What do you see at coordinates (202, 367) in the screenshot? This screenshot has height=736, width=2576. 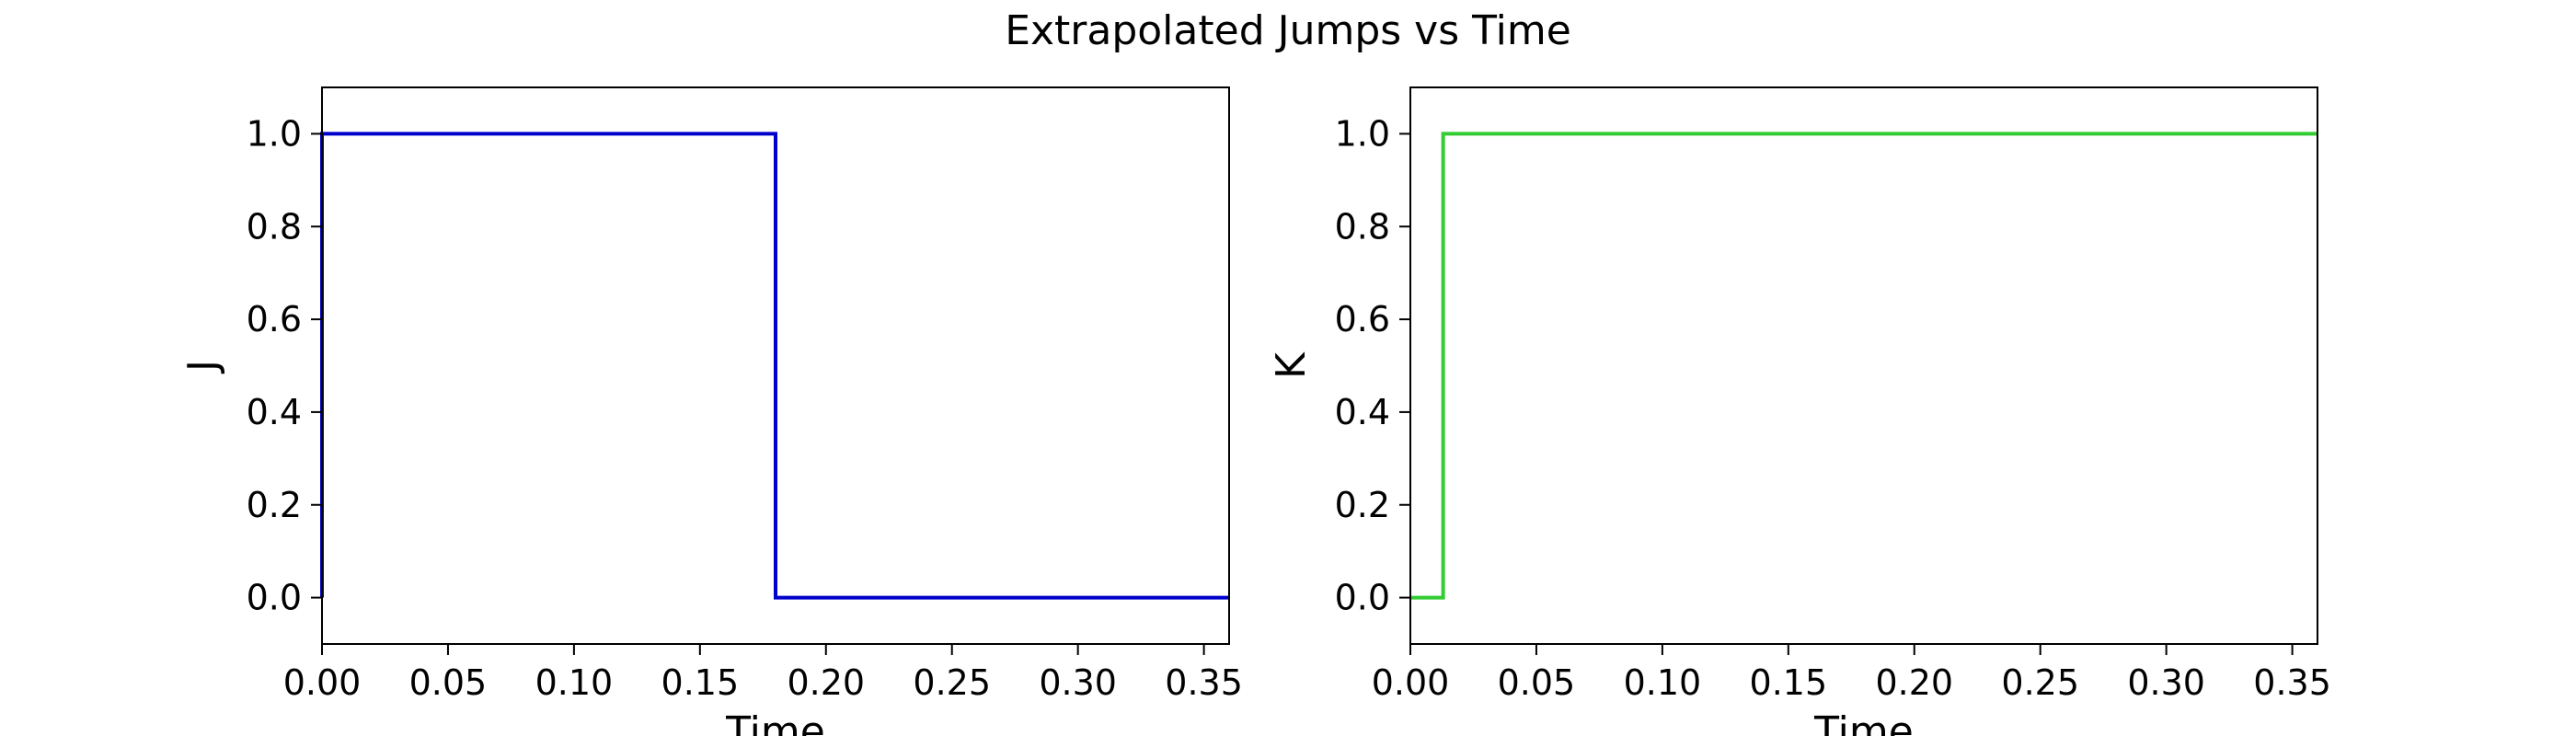 I see `y-axis-label: J` at bounding box center [202, 367].